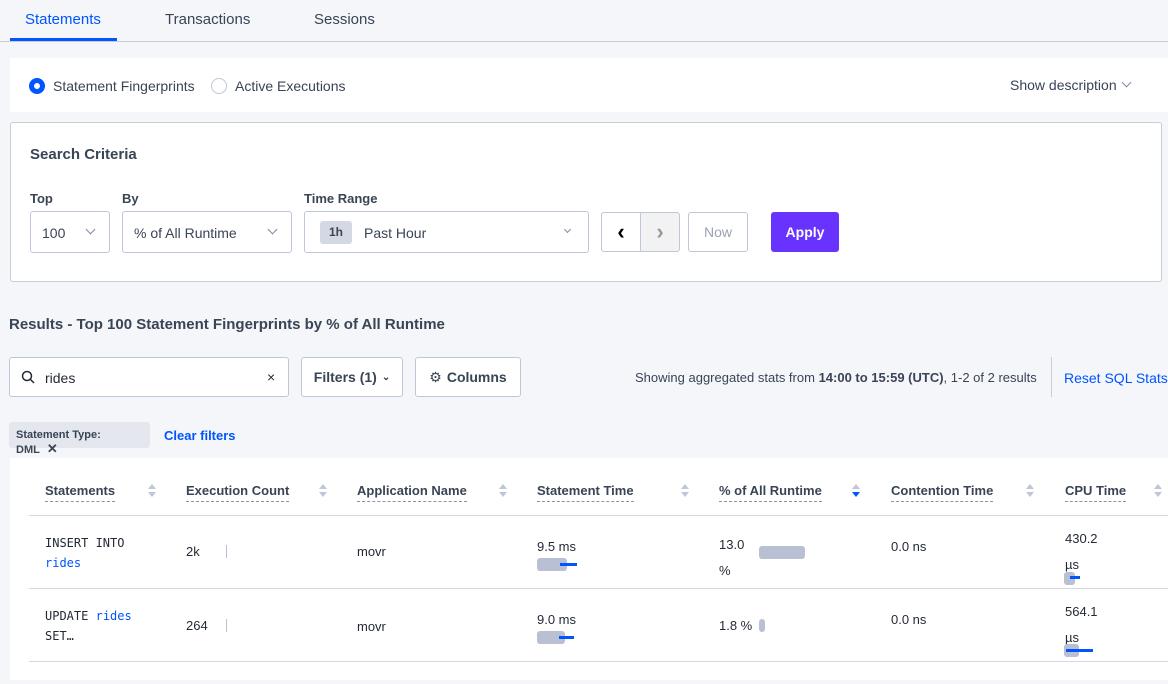 Image resolution: width=1168 pixels, height=684 pixels. I want to click on column-header-contention-time: Contention Time, so click(942, 492).